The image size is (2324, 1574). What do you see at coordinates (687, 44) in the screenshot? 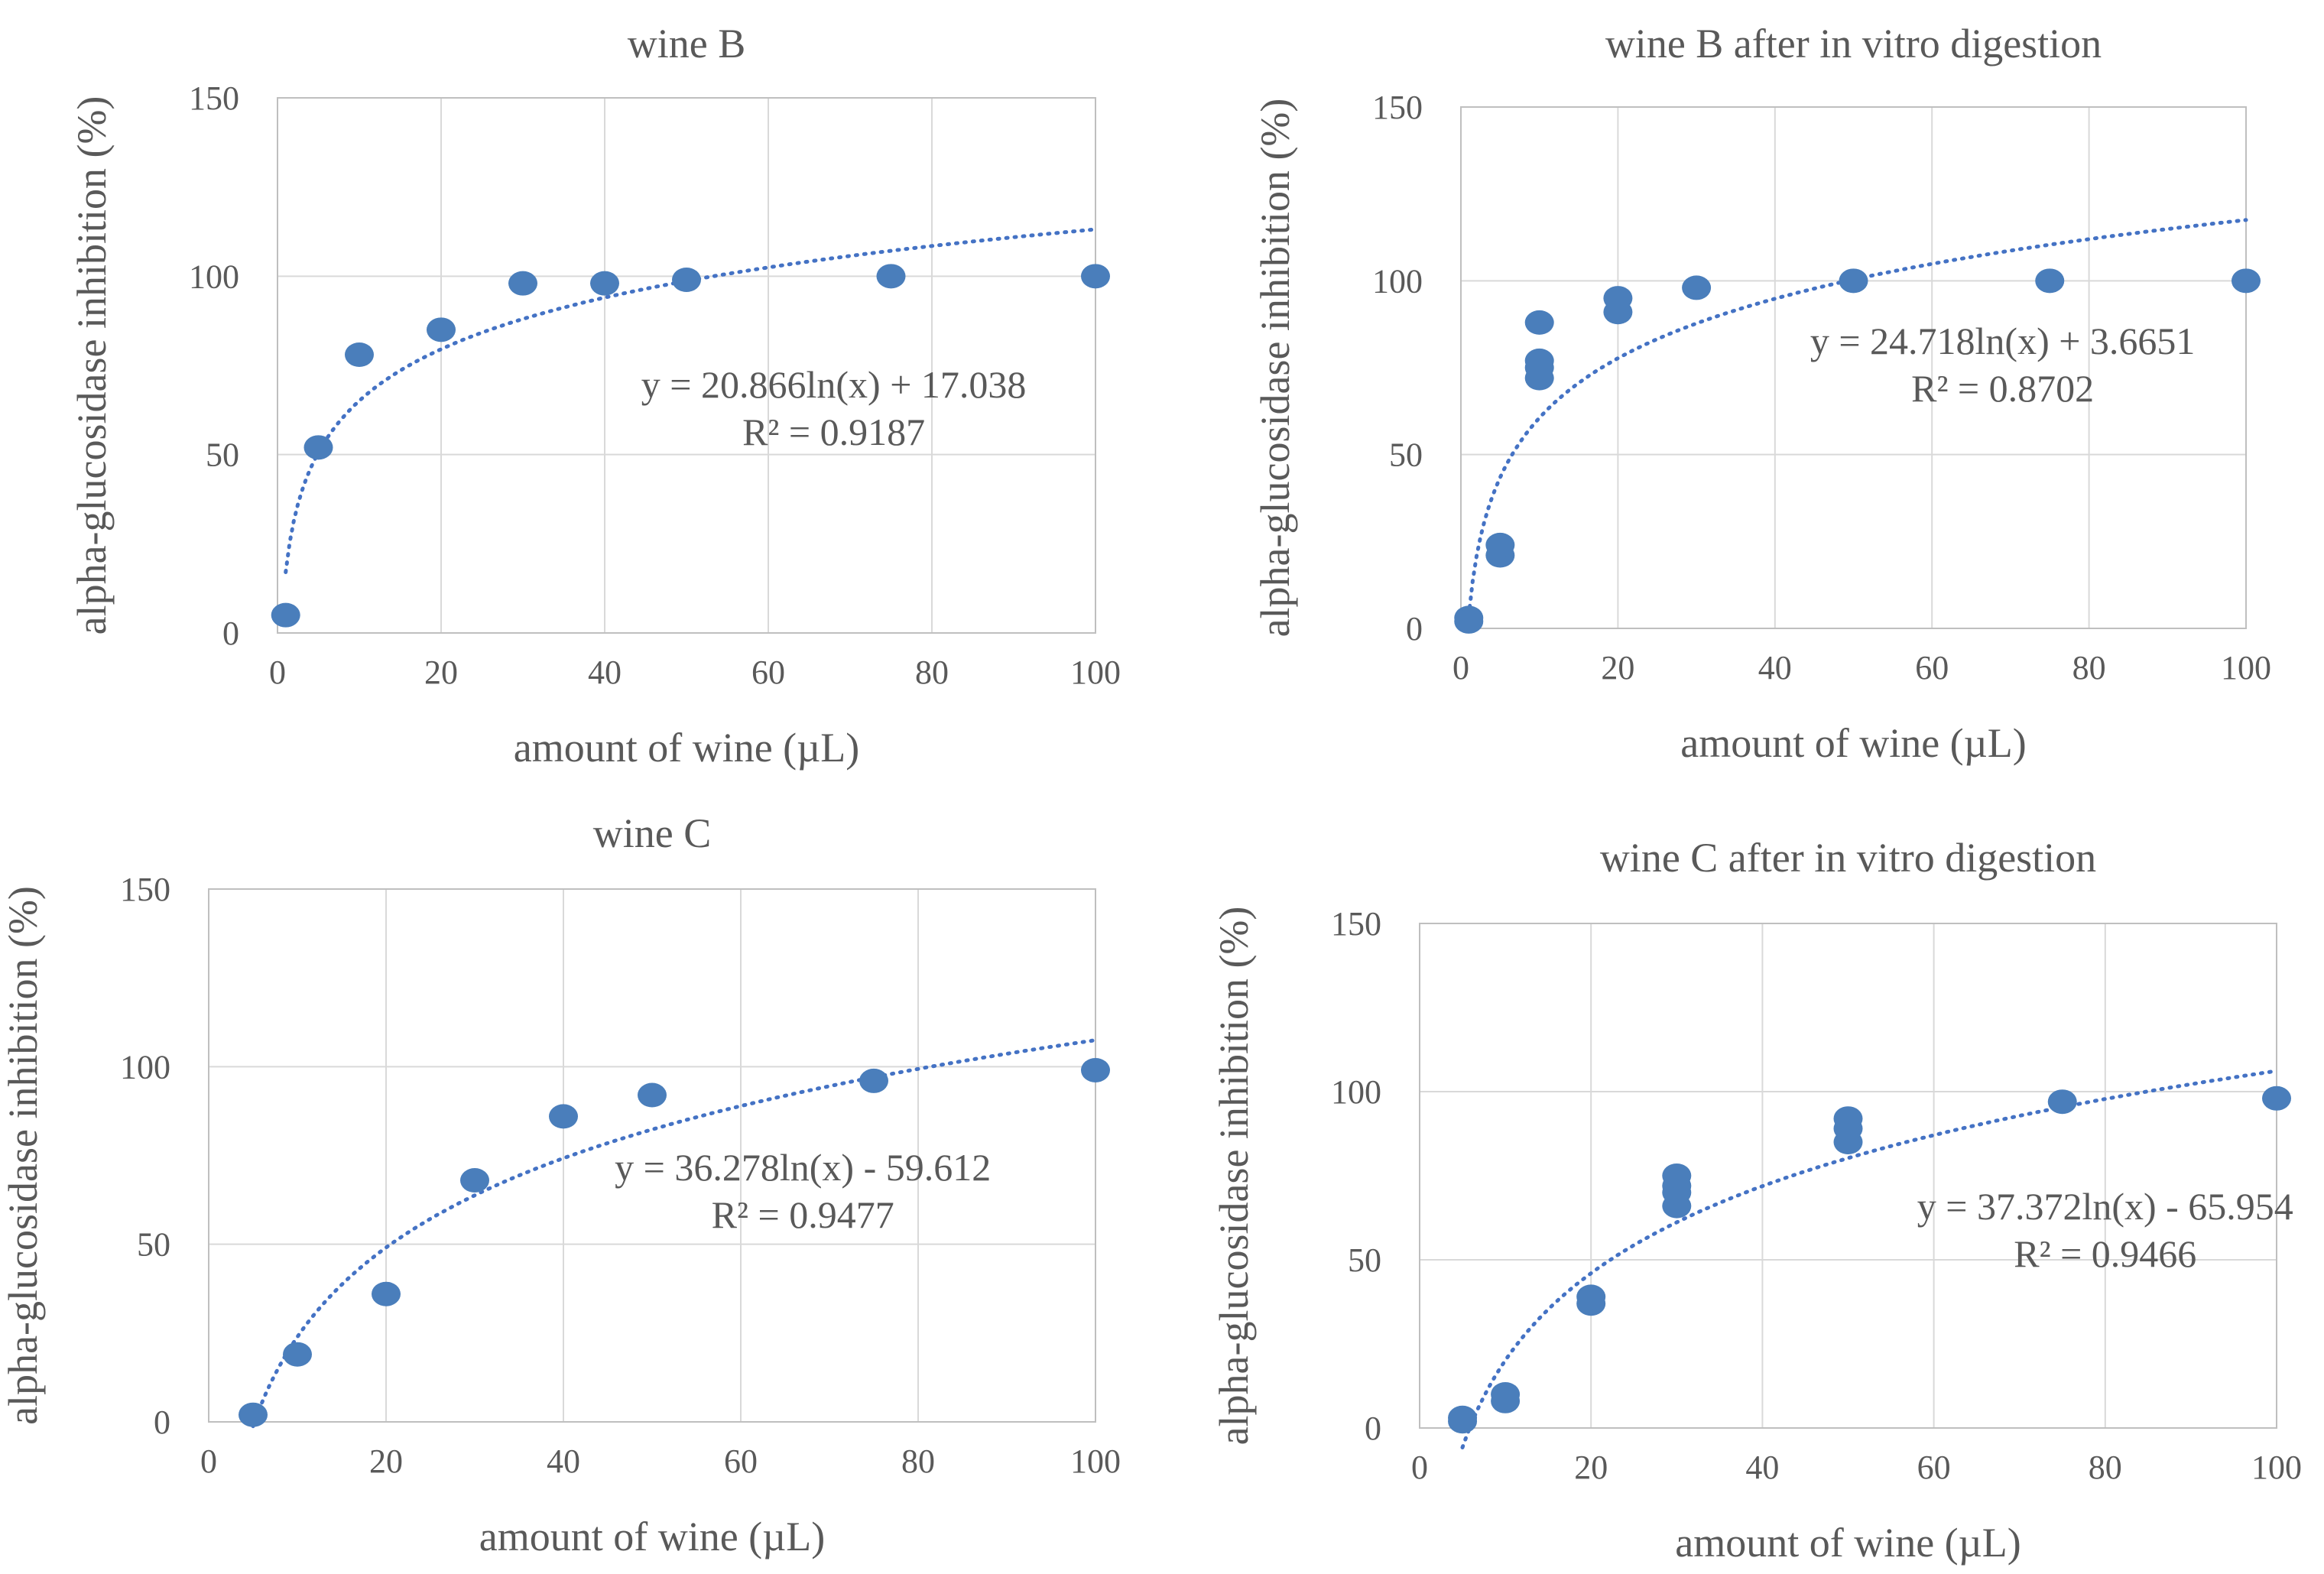
I see `chart-title: wine B` at bounding box center [687, 44].